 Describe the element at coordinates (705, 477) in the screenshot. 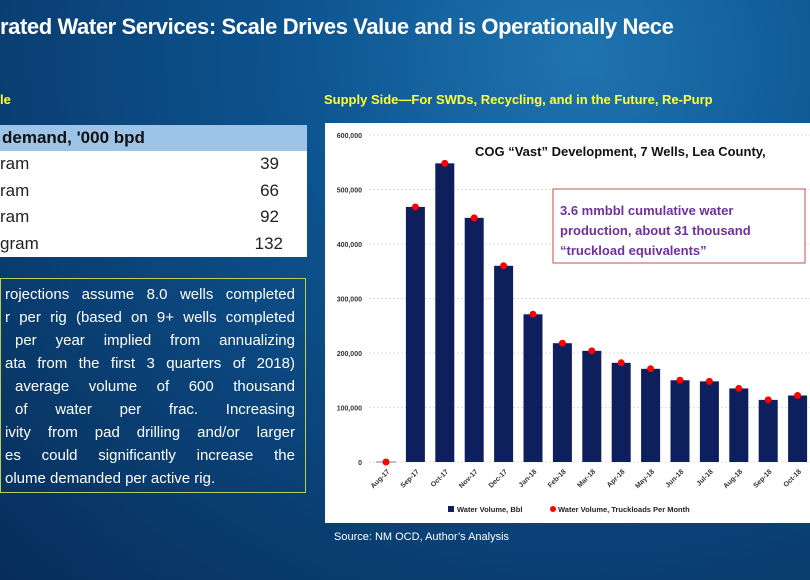

I see `x-tick-label: Jul-18` at that location.